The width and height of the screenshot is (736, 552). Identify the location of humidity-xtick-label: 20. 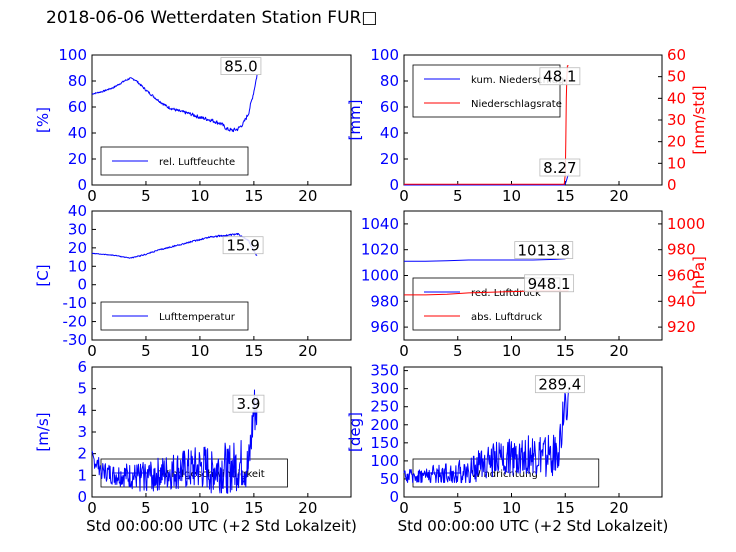
(307, 196).